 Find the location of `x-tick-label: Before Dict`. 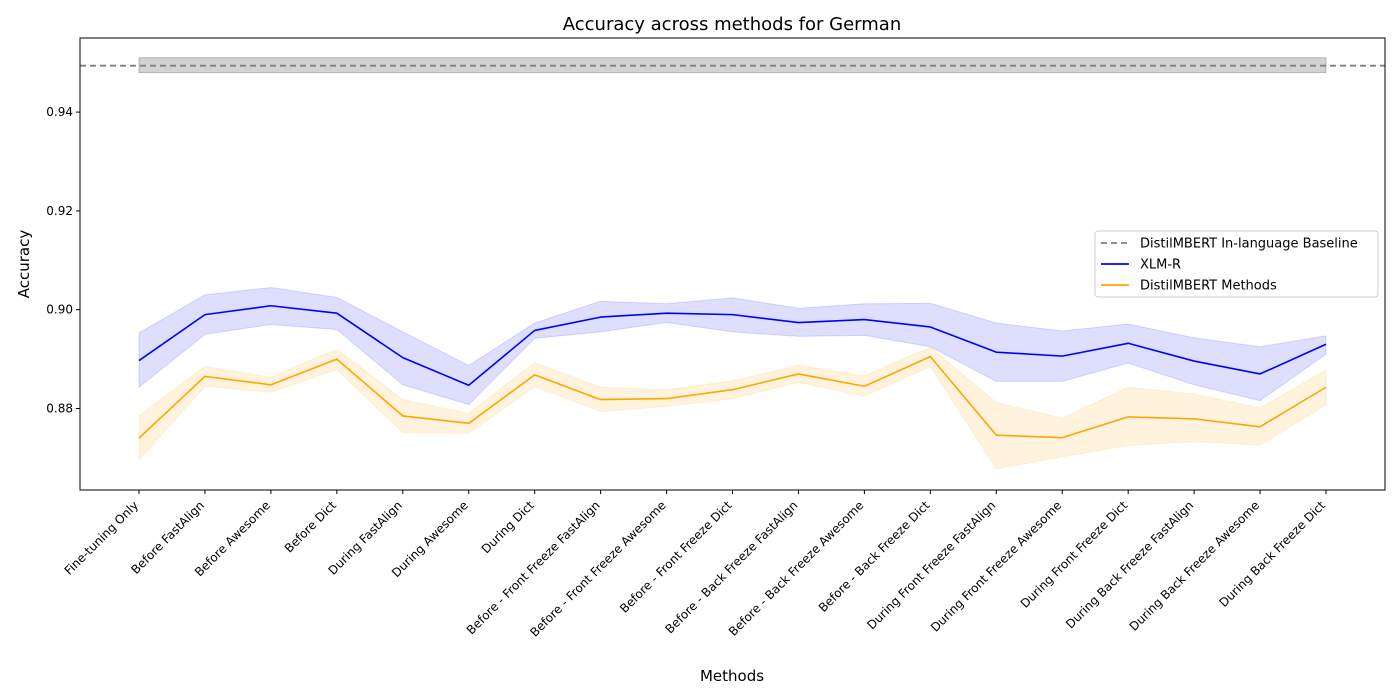

x-tick-label: Before Dict is located at coordinates (310, 526).